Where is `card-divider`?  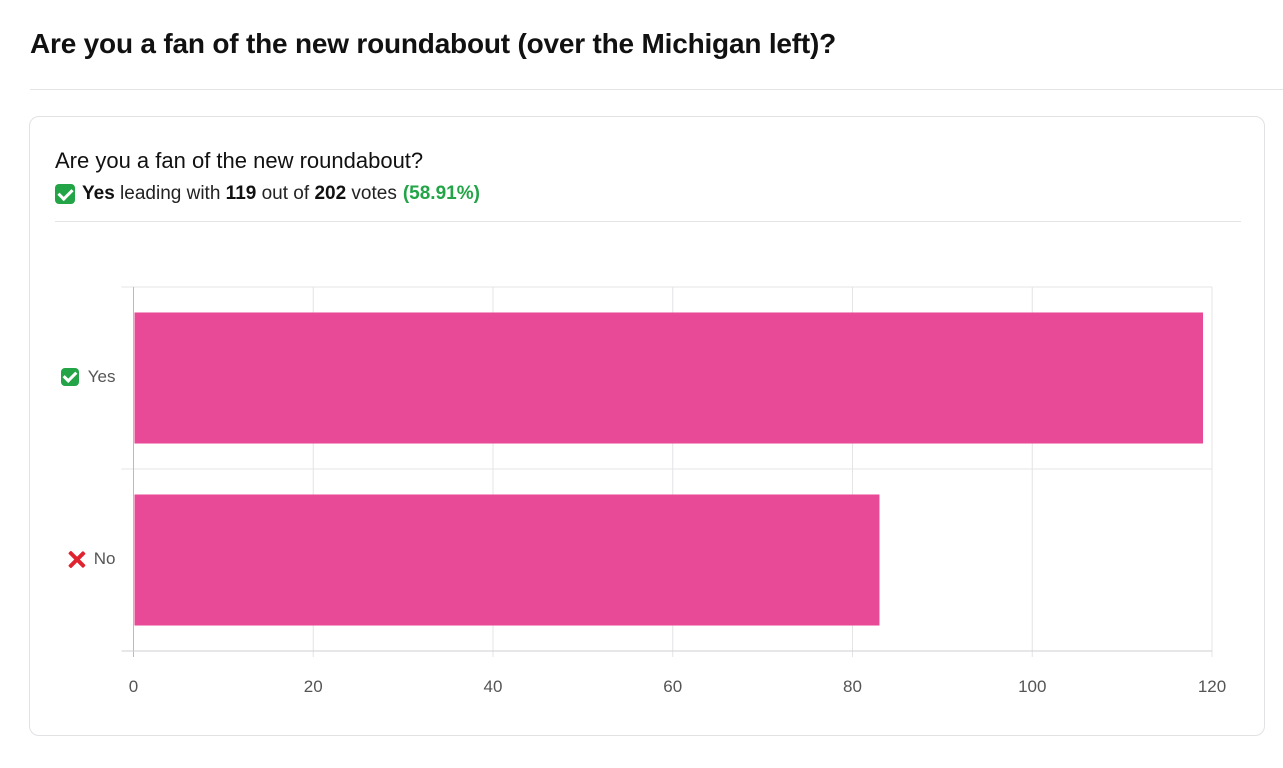
card-divider is located at coordinates (648, 221).